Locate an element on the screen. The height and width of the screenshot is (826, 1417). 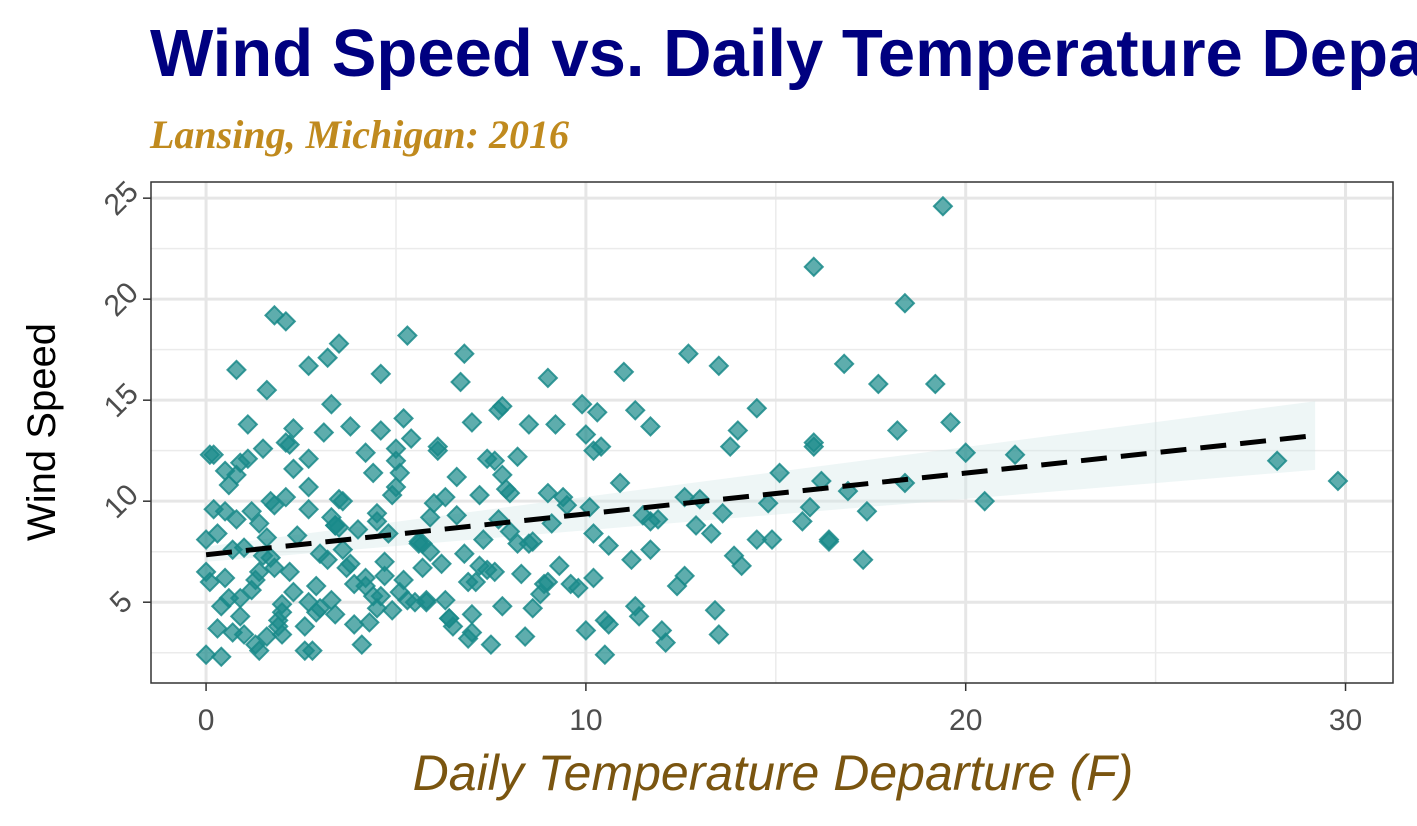
x-axis-ticks: 0 10 20 30 is located at coordinates (780, 710).